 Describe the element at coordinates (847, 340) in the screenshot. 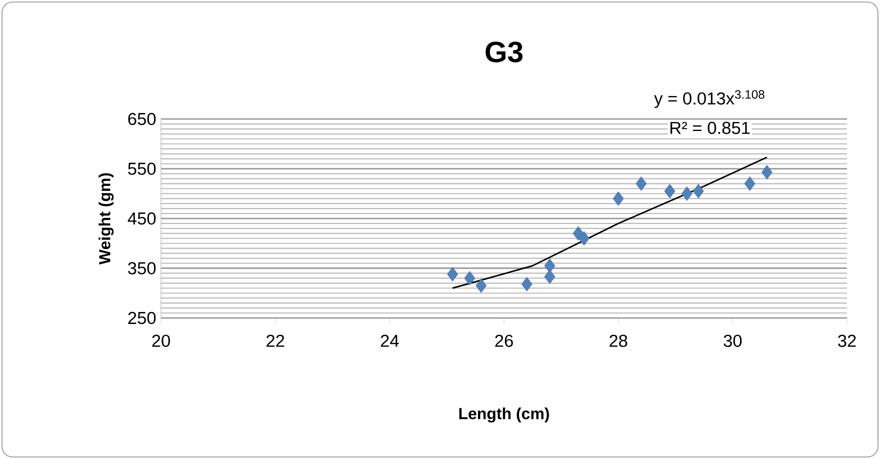

I see `x-tick-label: 32` at that location.